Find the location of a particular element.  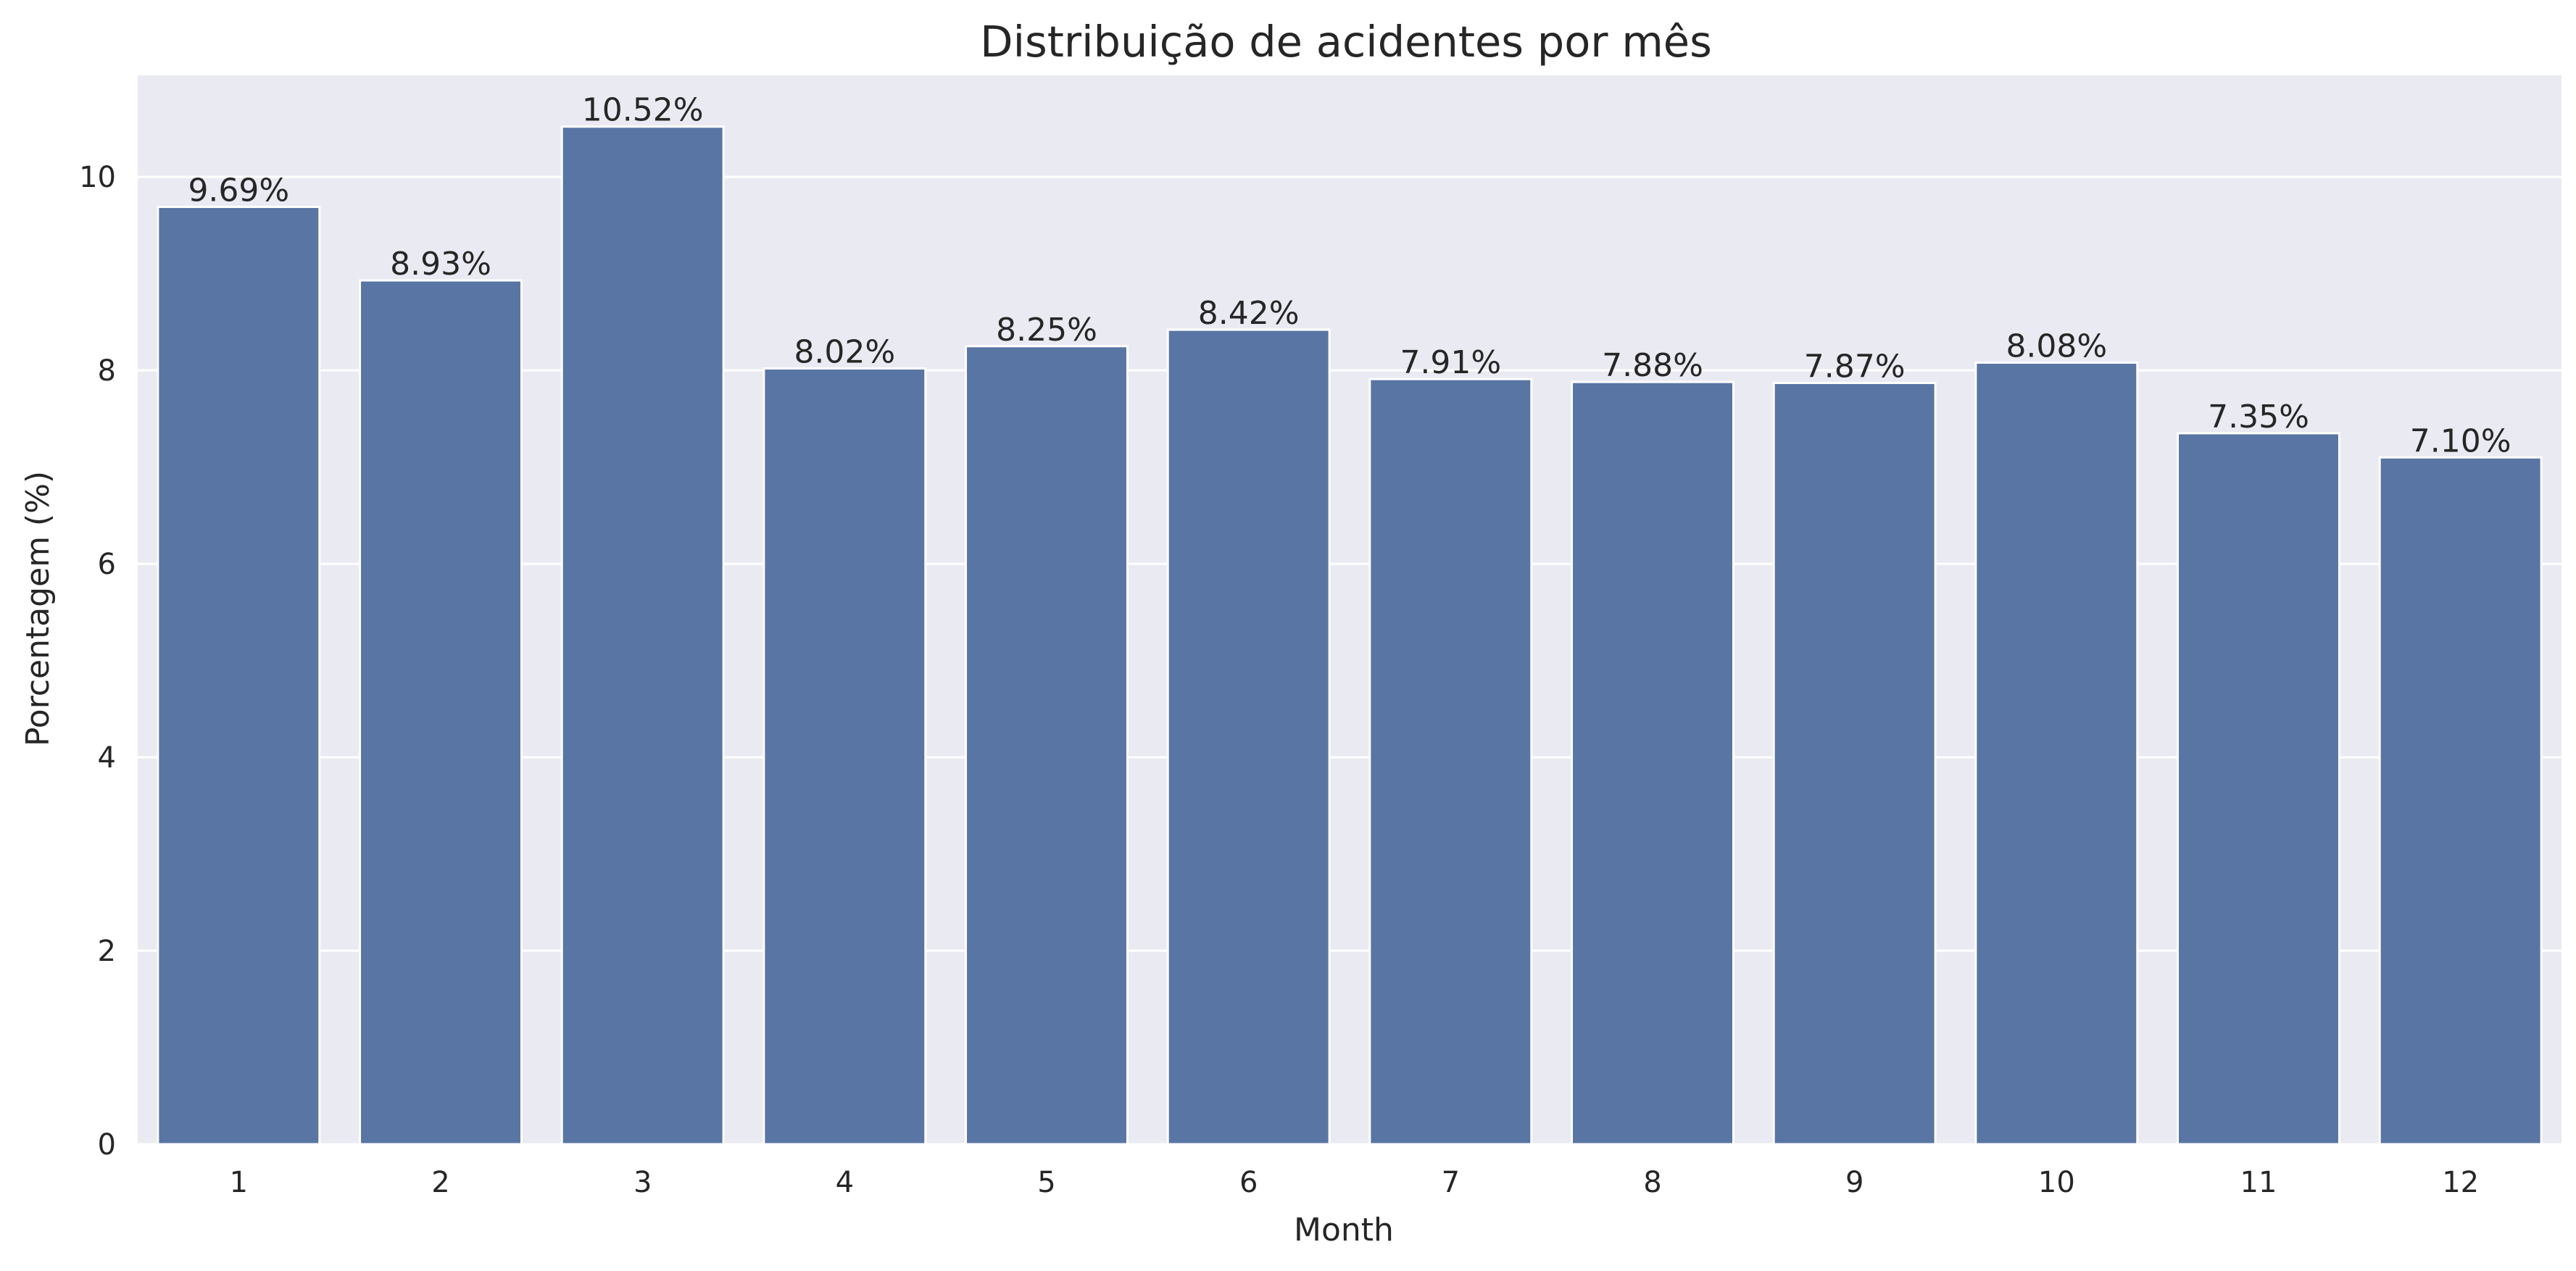

bar-value-label: 7.87% is located at coordinates (1855, 366).